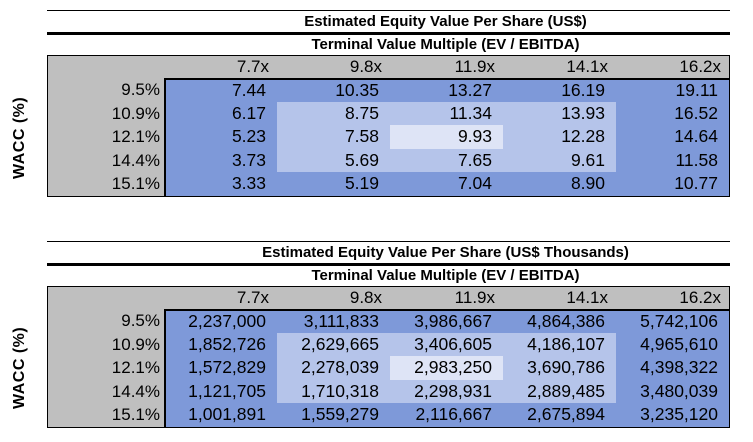 The height and width of the screenshot is (442, 753). I want to click on value-cell: 2,983,250, so click(446, 368).